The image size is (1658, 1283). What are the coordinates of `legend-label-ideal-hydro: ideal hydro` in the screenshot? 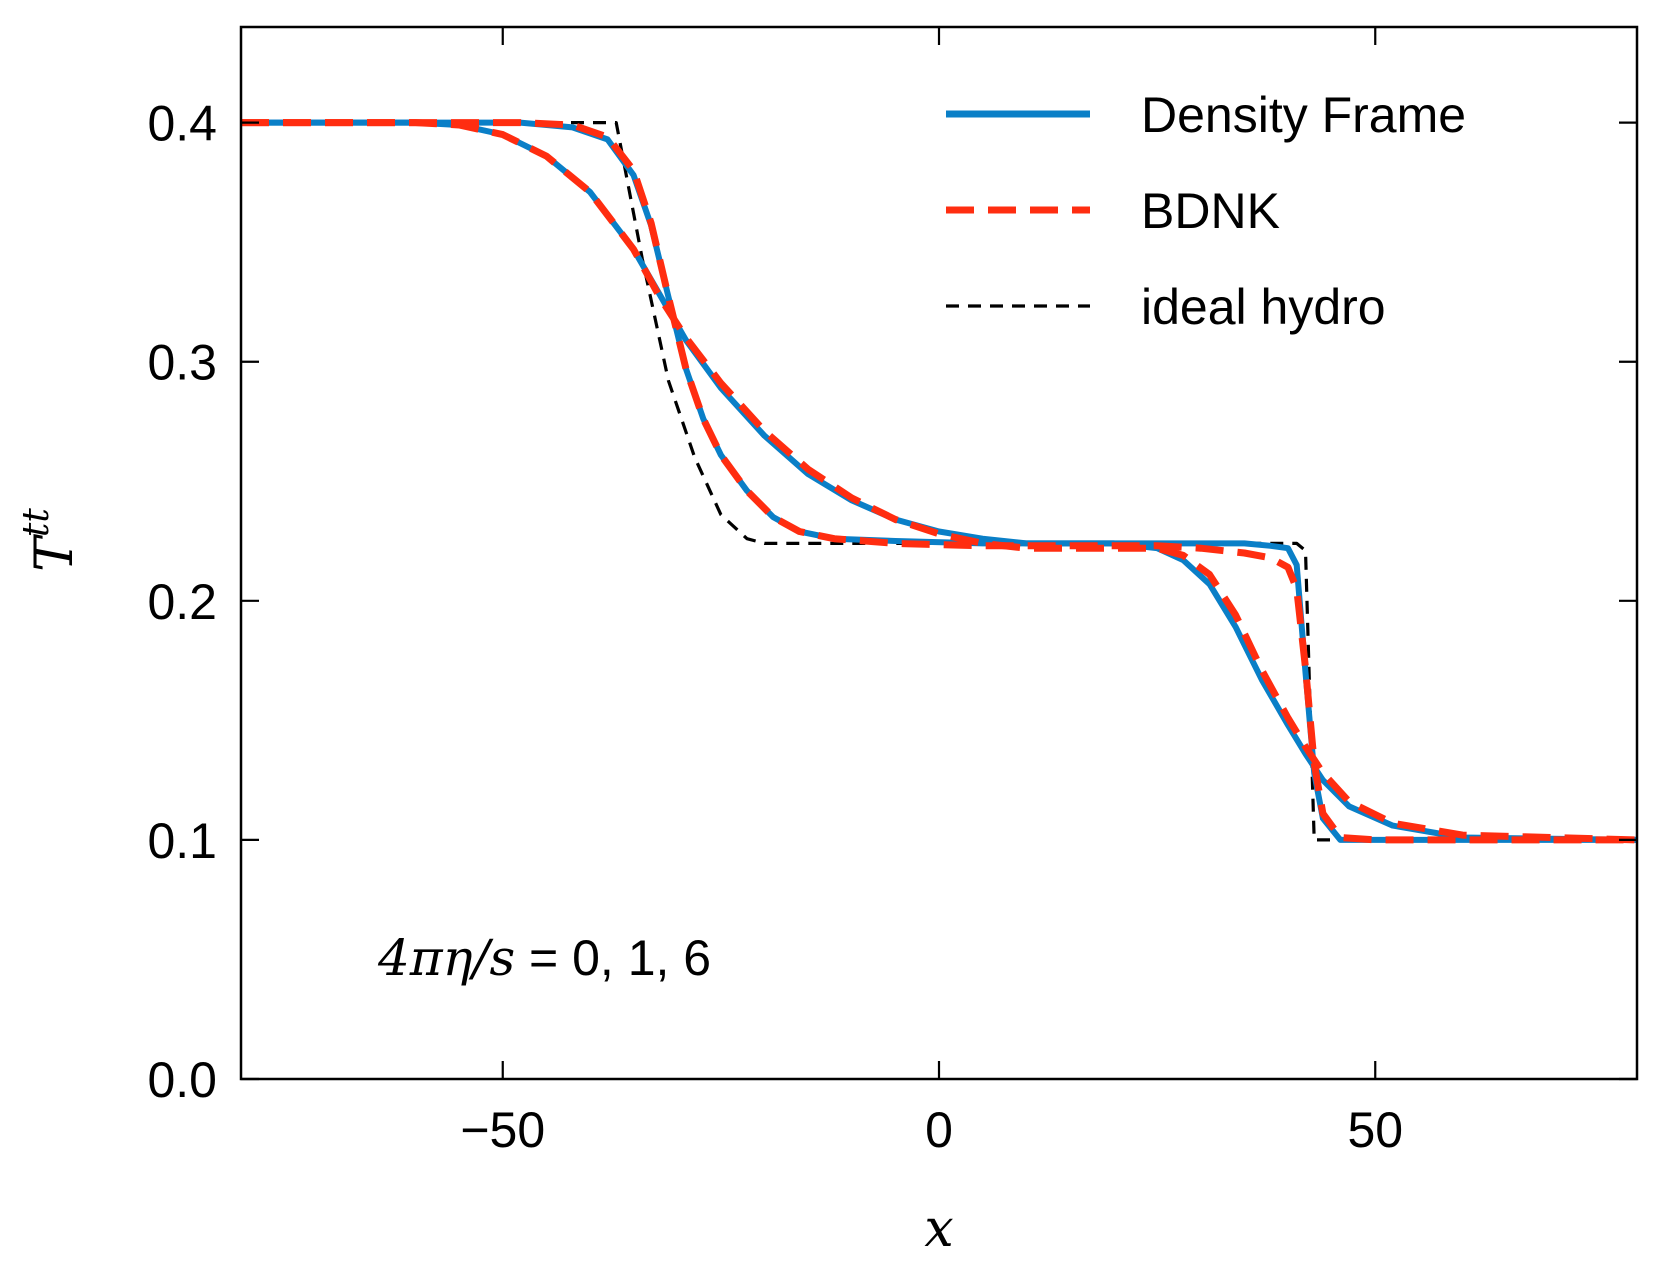 It's located at (1263, 307).